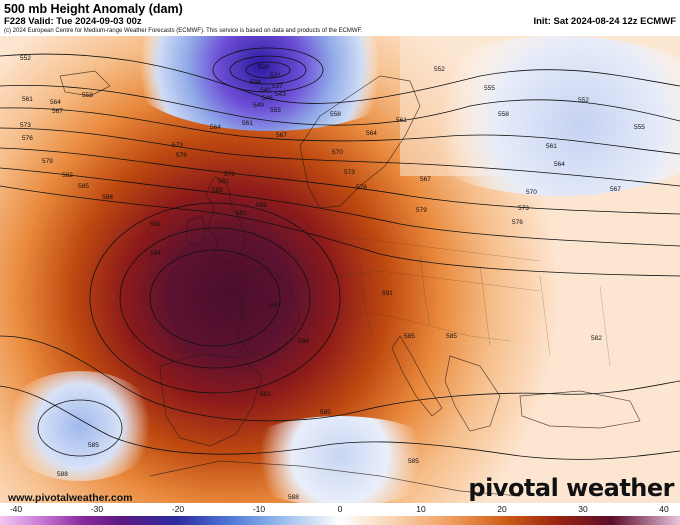 The image size is (680, 525). Describe the element at coordinates (93, 9) in the screenshot. I see `map-title: 500 mb Height Anomaly (dam)` at that location.